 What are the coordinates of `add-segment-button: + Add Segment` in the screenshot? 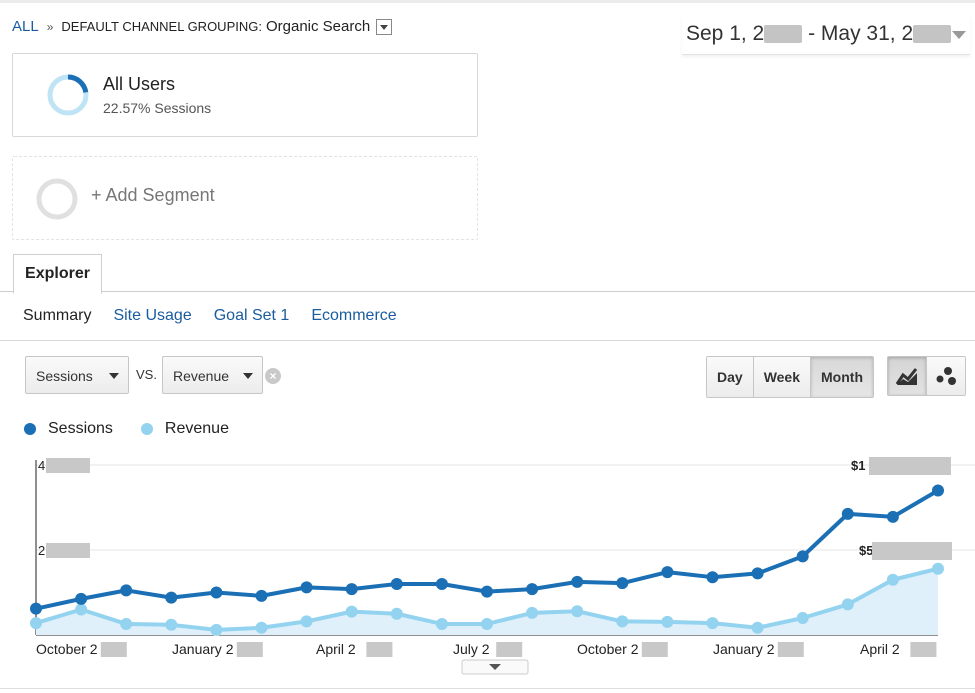 It's located at (245, 198).